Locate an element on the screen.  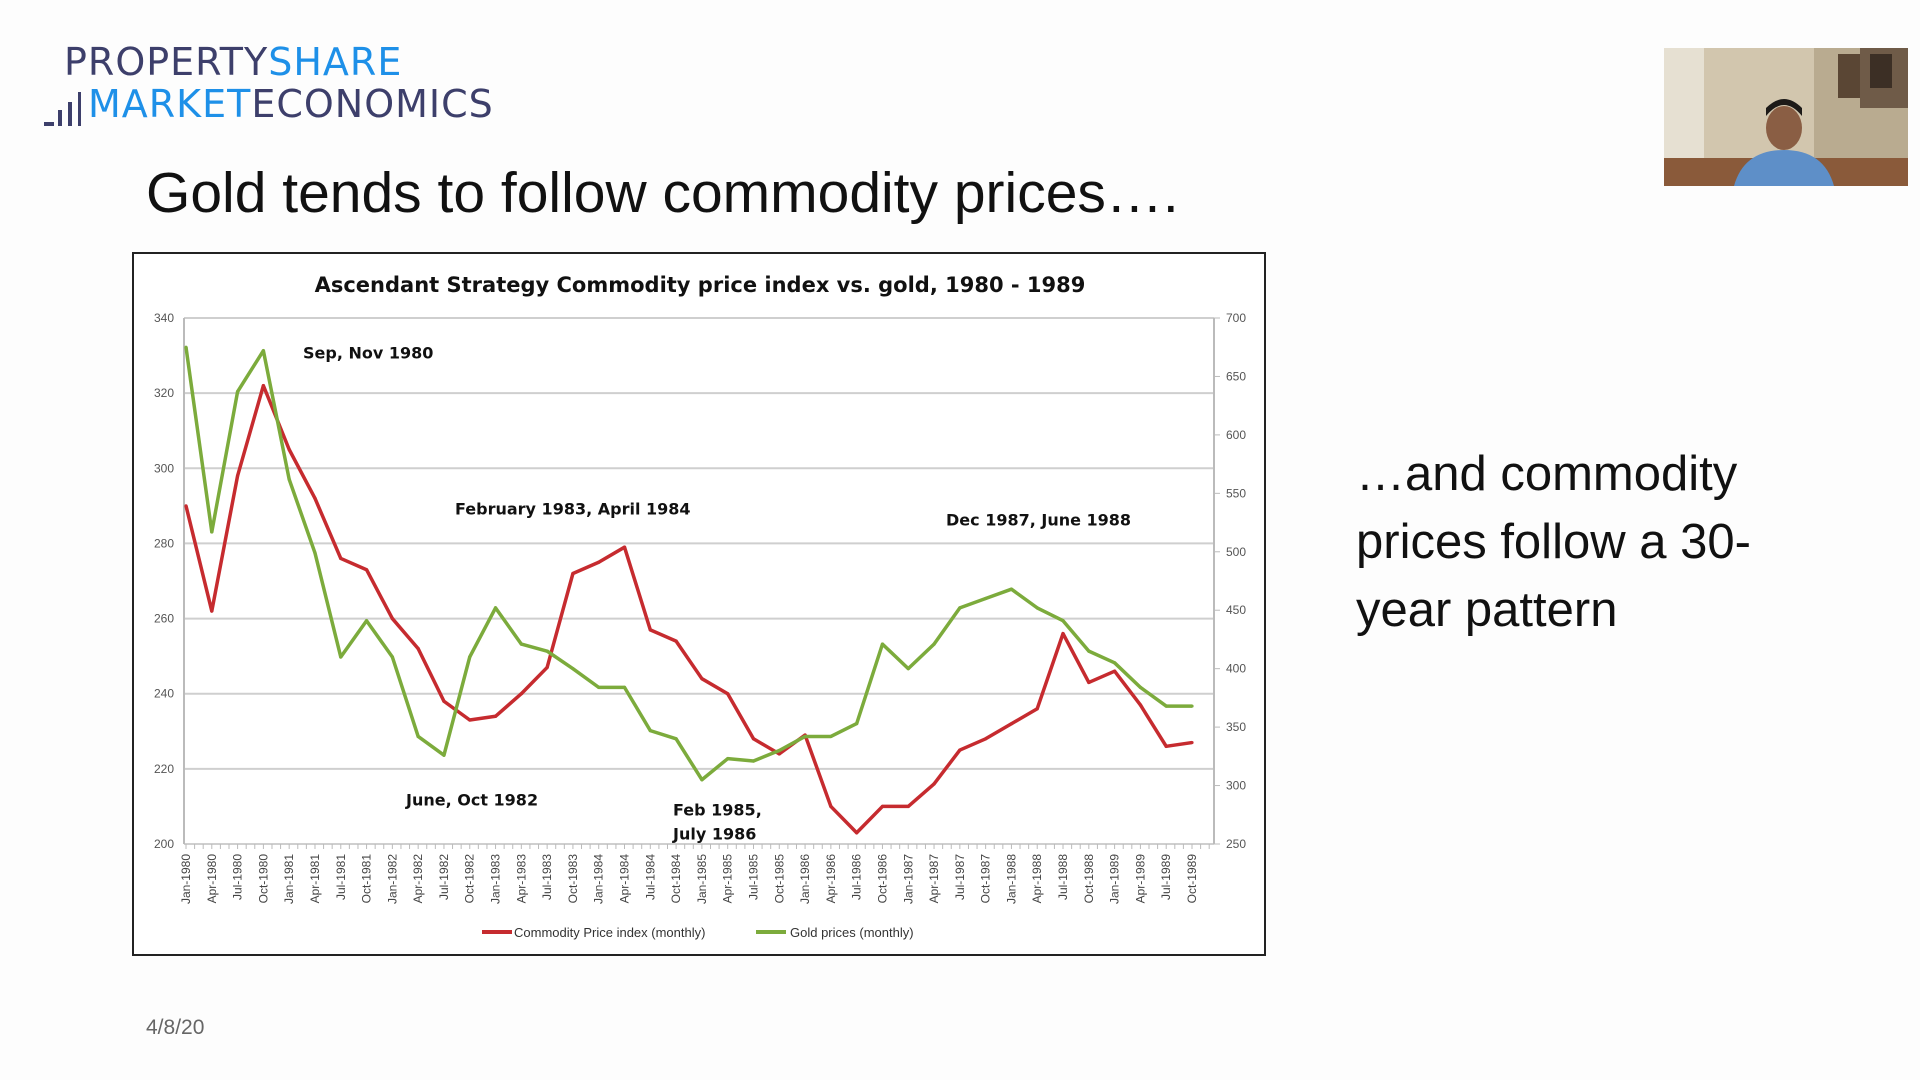
webcam-video is located at coordinates (1786, 117).